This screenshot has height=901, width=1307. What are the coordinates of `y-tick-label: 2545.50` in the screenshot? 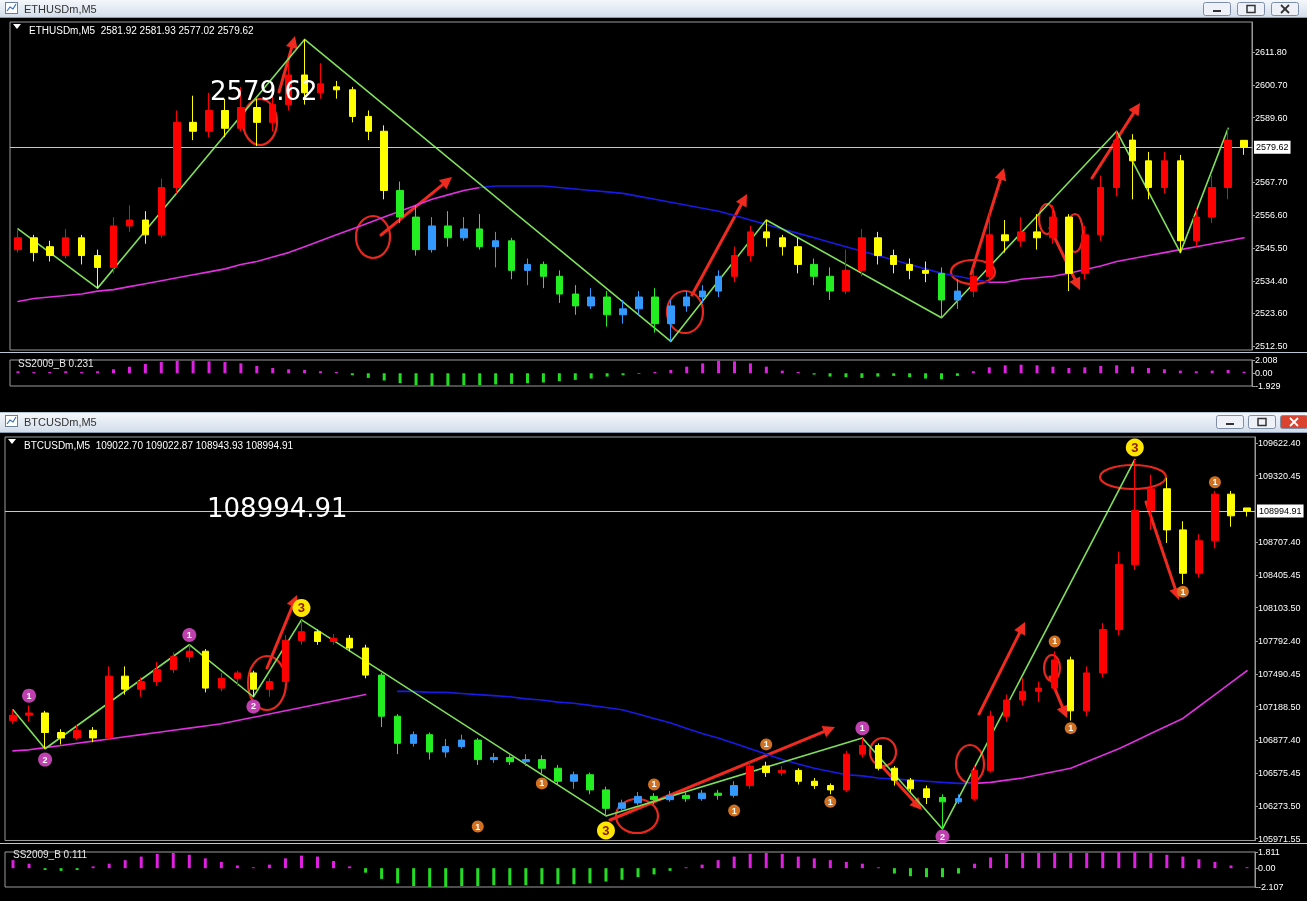 It's located at (1271, 248).